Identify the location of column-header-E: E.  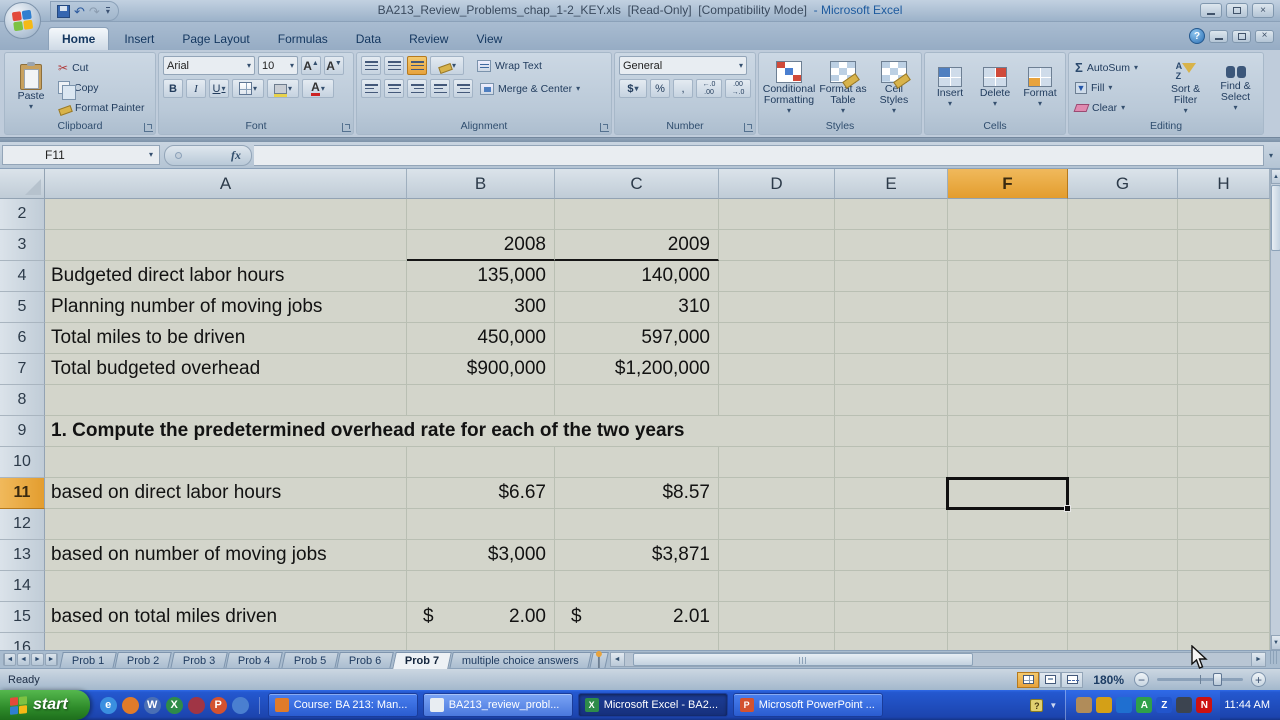
(891, 184).